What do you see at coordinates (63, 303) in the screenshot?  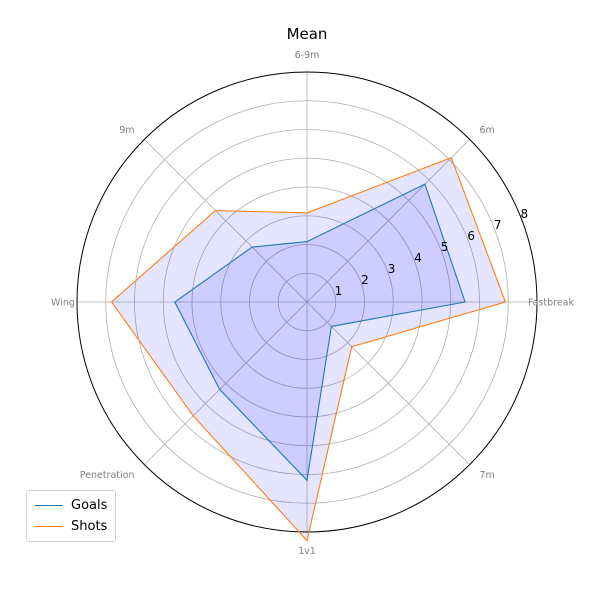 I see `category-label: Wing` at bounding box center [63, 303].